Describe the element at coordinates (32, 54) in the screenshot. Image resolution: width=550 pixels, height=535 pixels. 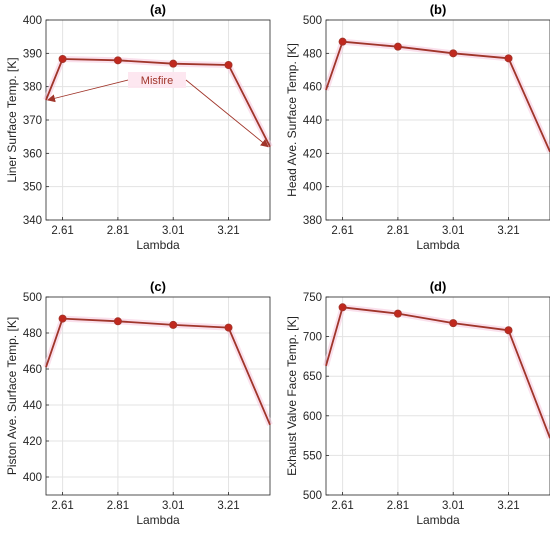
I see `y-tick-label: 390` at that location.